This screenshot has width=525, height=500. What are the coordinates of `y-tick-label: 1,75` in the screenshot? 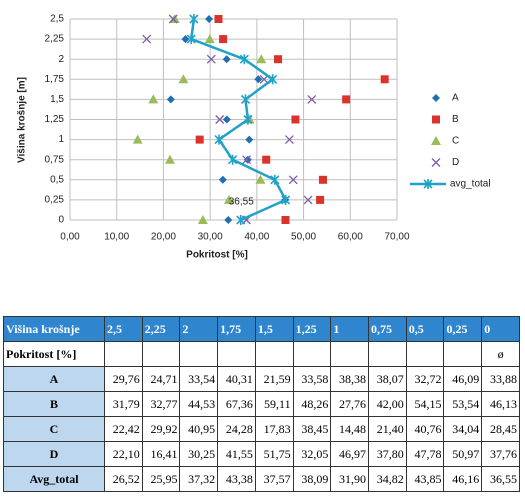 It's located at (55, 79).